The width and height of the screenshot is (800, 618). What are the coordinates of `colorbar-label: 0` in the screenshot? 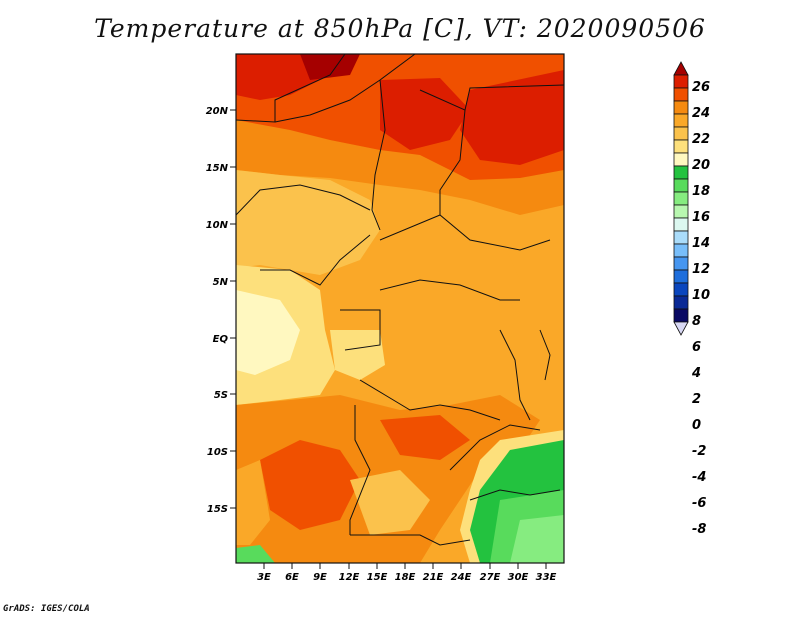 It's located at (696, 425).